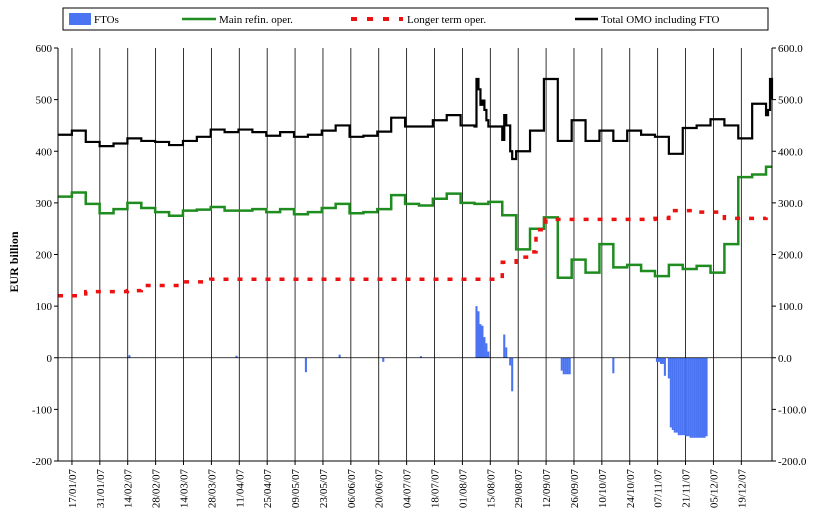 This screenshot has width=824, height=525. Describe the element at coordinates (212, 489) in the screenshot. I see `x-tick-label: 28/03/07` at that location.